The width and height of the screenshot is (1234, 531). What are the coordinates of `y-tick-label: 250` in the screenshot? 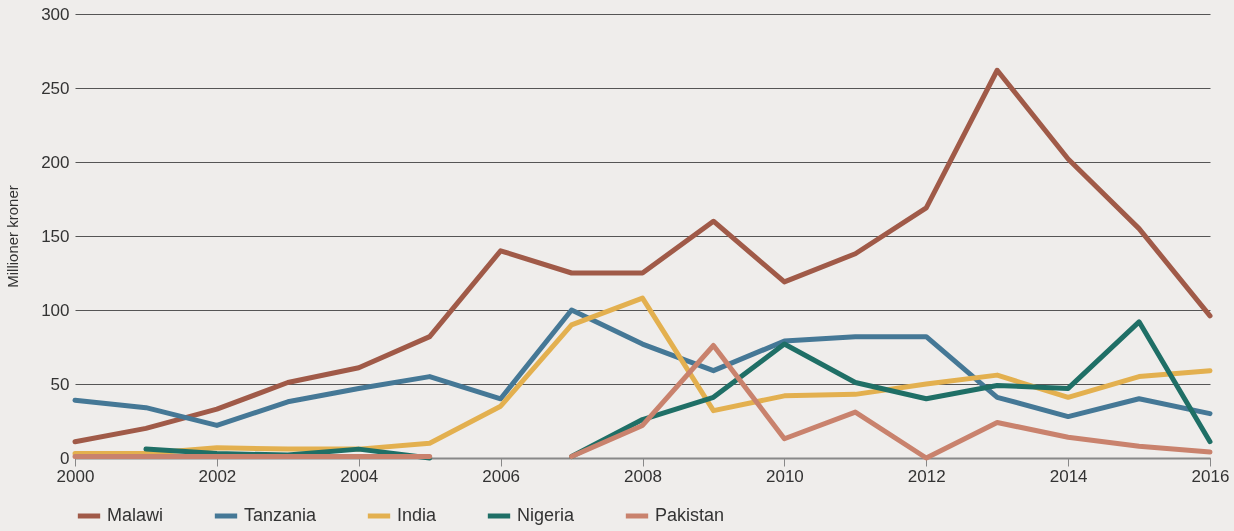 It's located at (55, 88).